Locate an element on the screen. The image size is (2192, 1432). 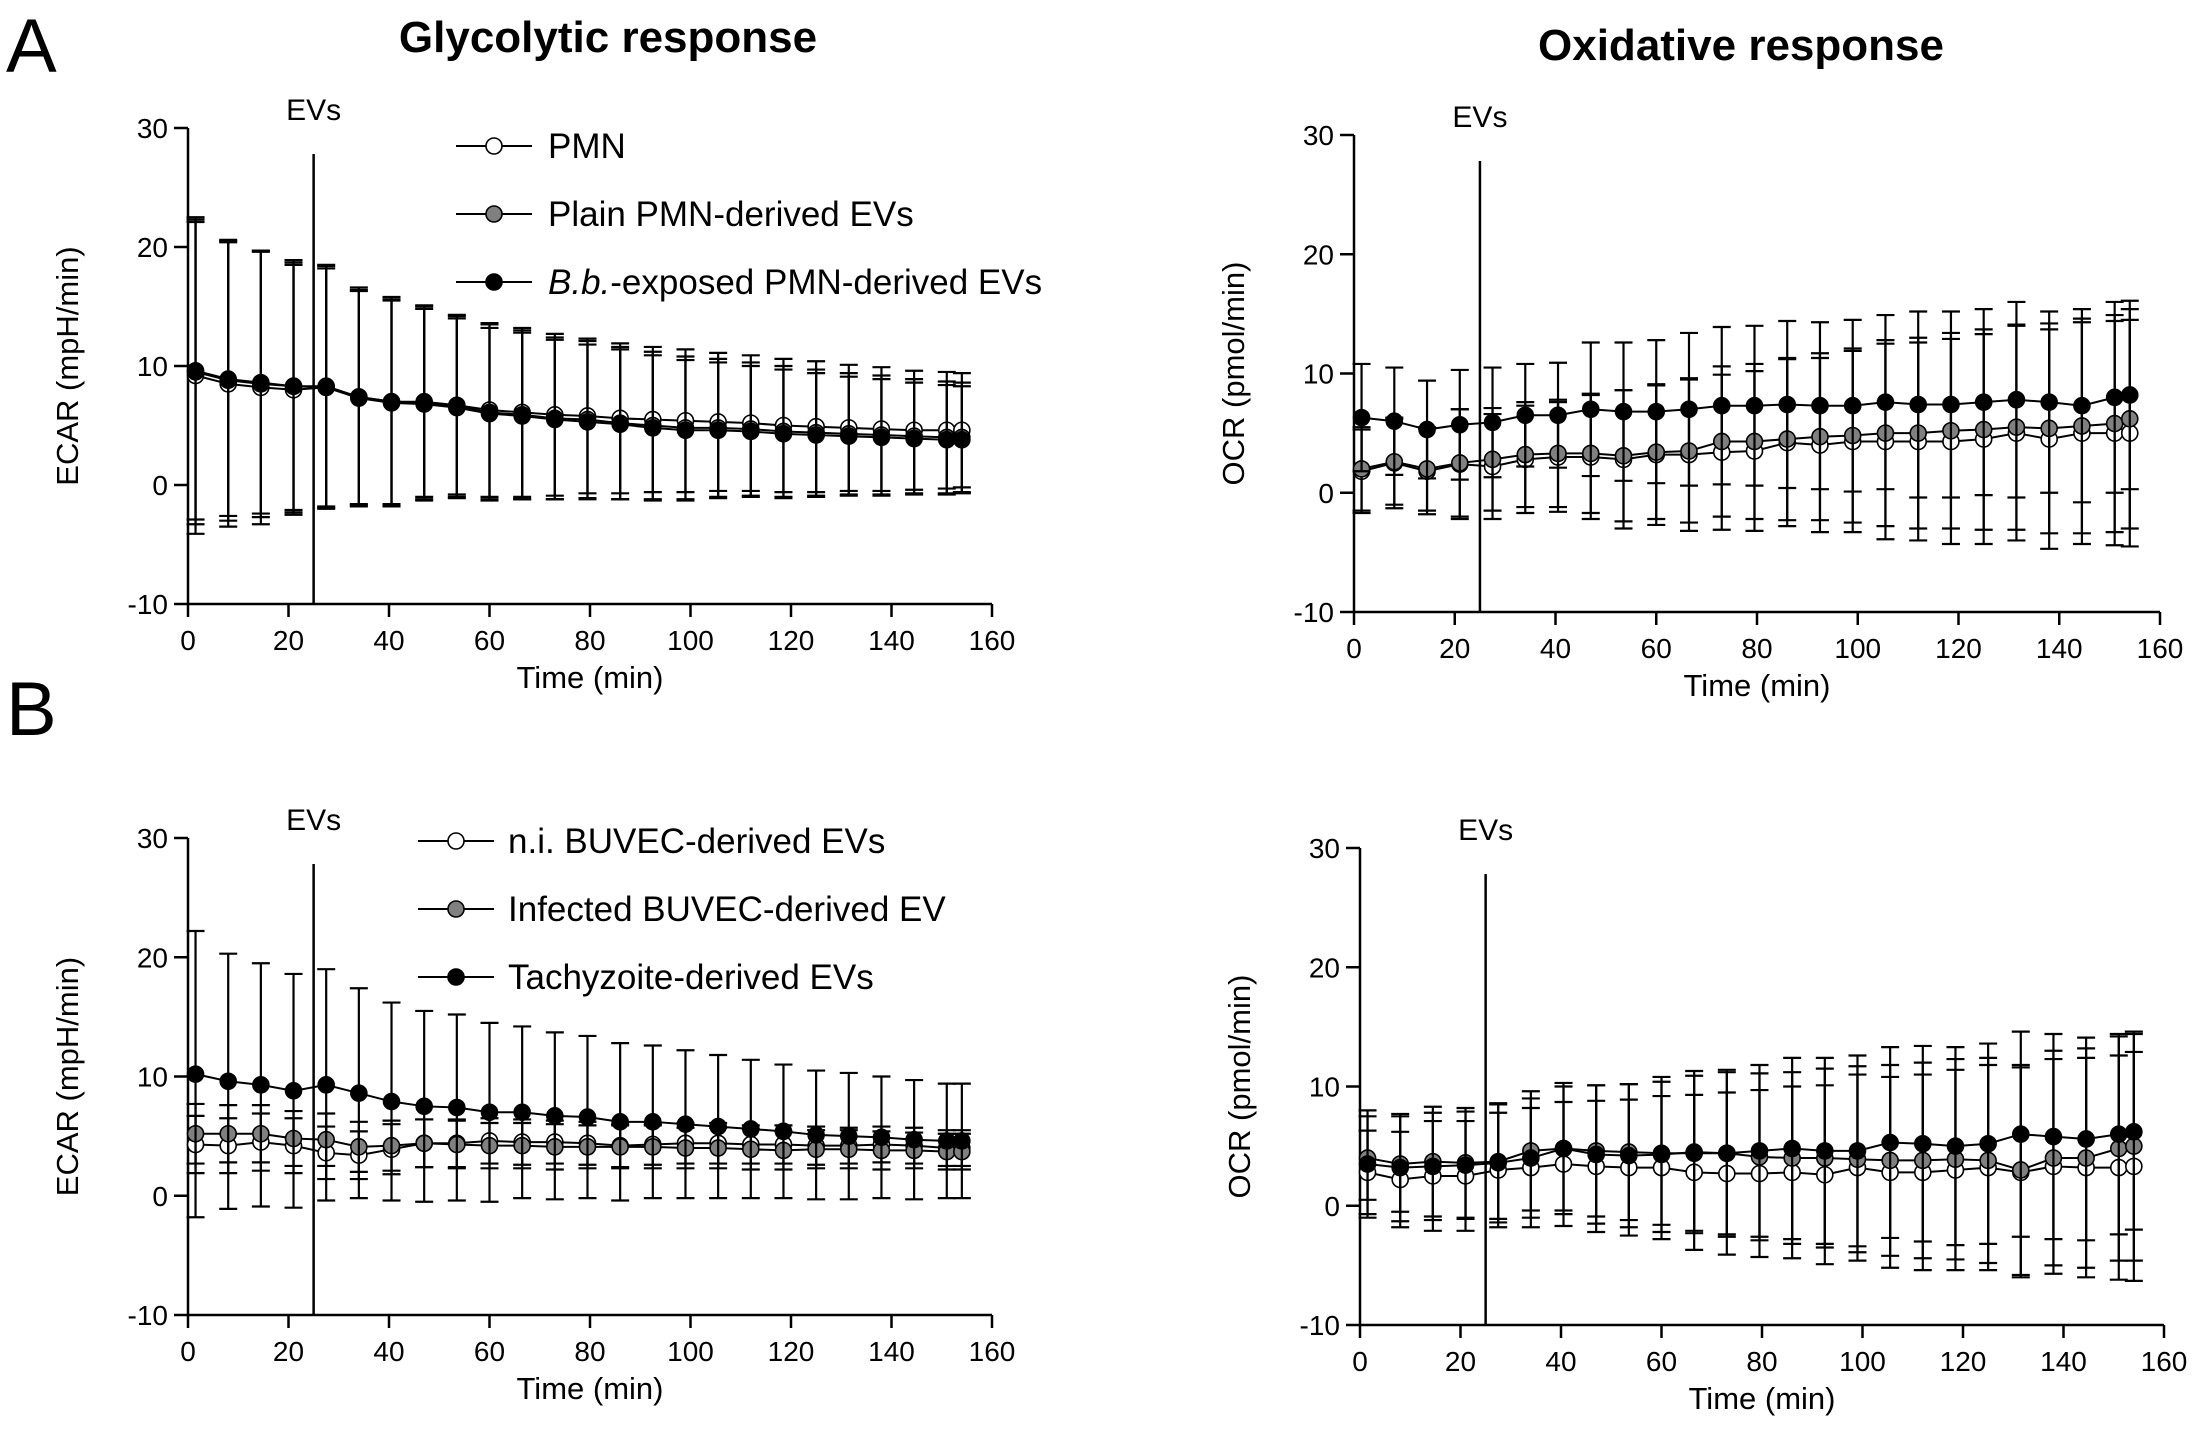
legend-label-text: Tachyzoite-derived EVs is located at coordinates (691, 977).